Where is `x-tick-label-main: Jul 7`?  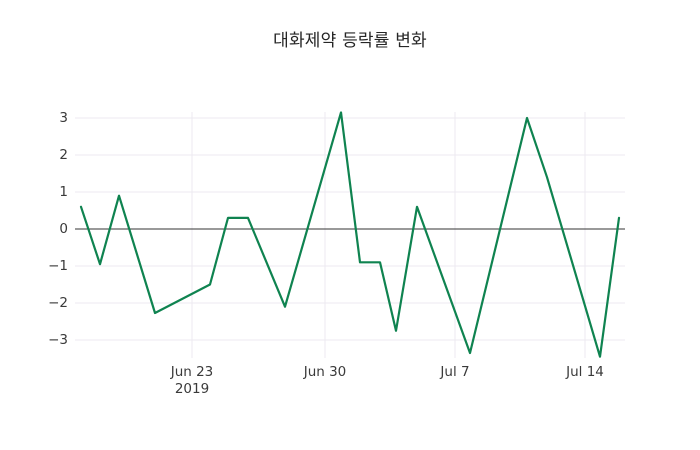 x-tick-label-main: Jul 7 is located at coordinates (455, 372).